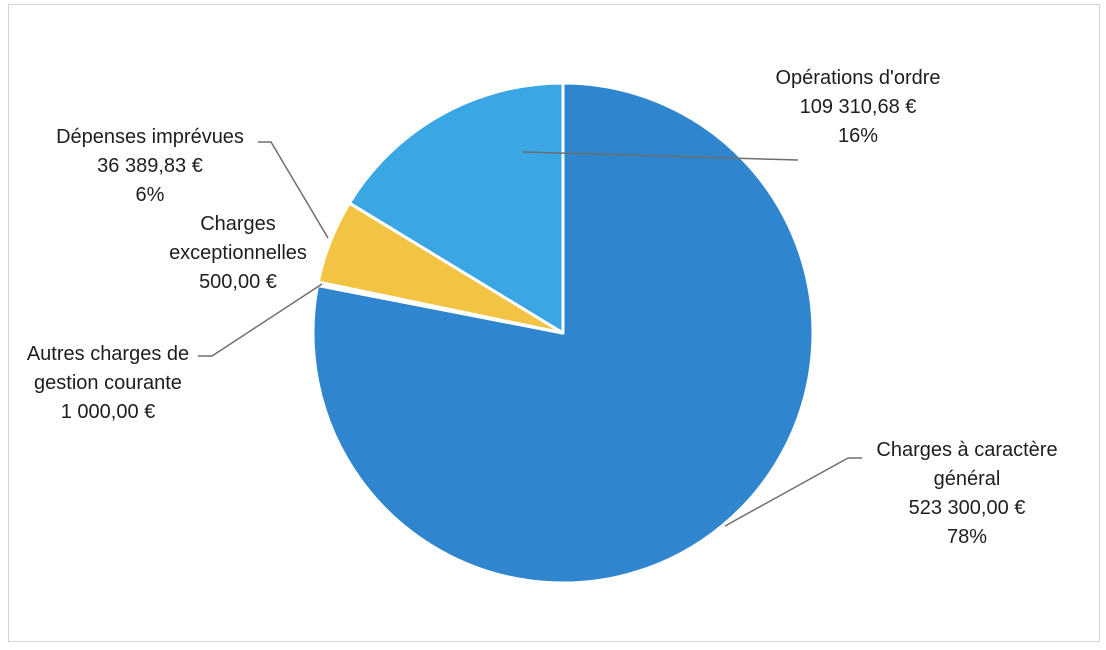  I want to click on leader-line-depenses, so click(293, 190).